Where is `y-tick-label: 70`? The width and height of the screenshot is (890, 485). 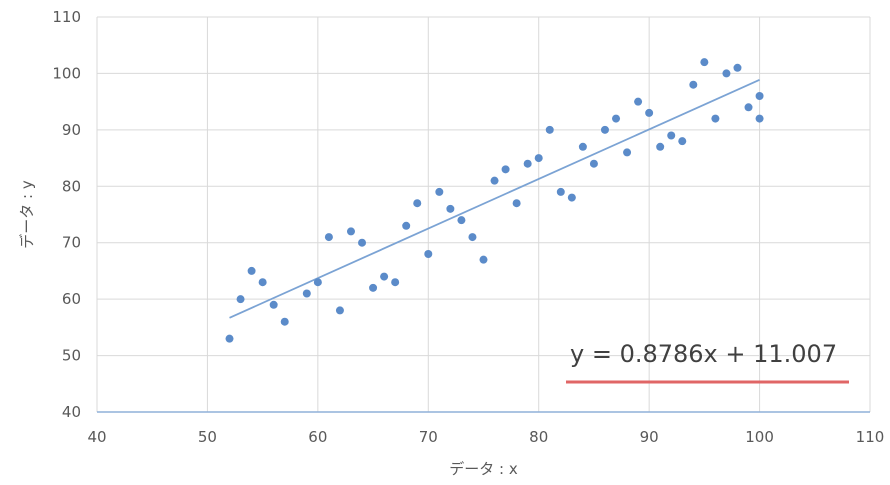 y-tick-label: 70 is located at coordinates (71, 243).